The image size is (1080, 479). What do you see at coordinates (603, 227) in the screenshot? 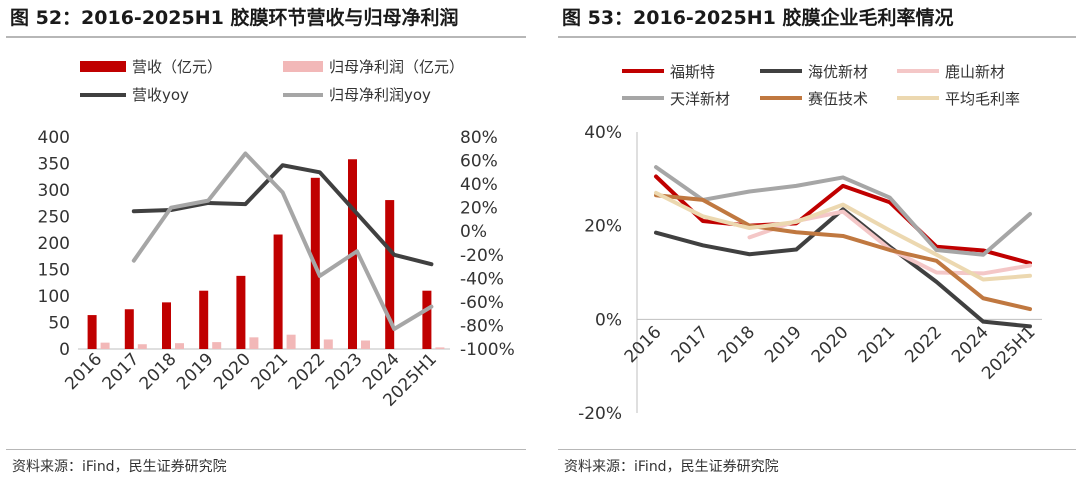
I see `y-tick-label-2: 20%` at bounding box center [603, 227].